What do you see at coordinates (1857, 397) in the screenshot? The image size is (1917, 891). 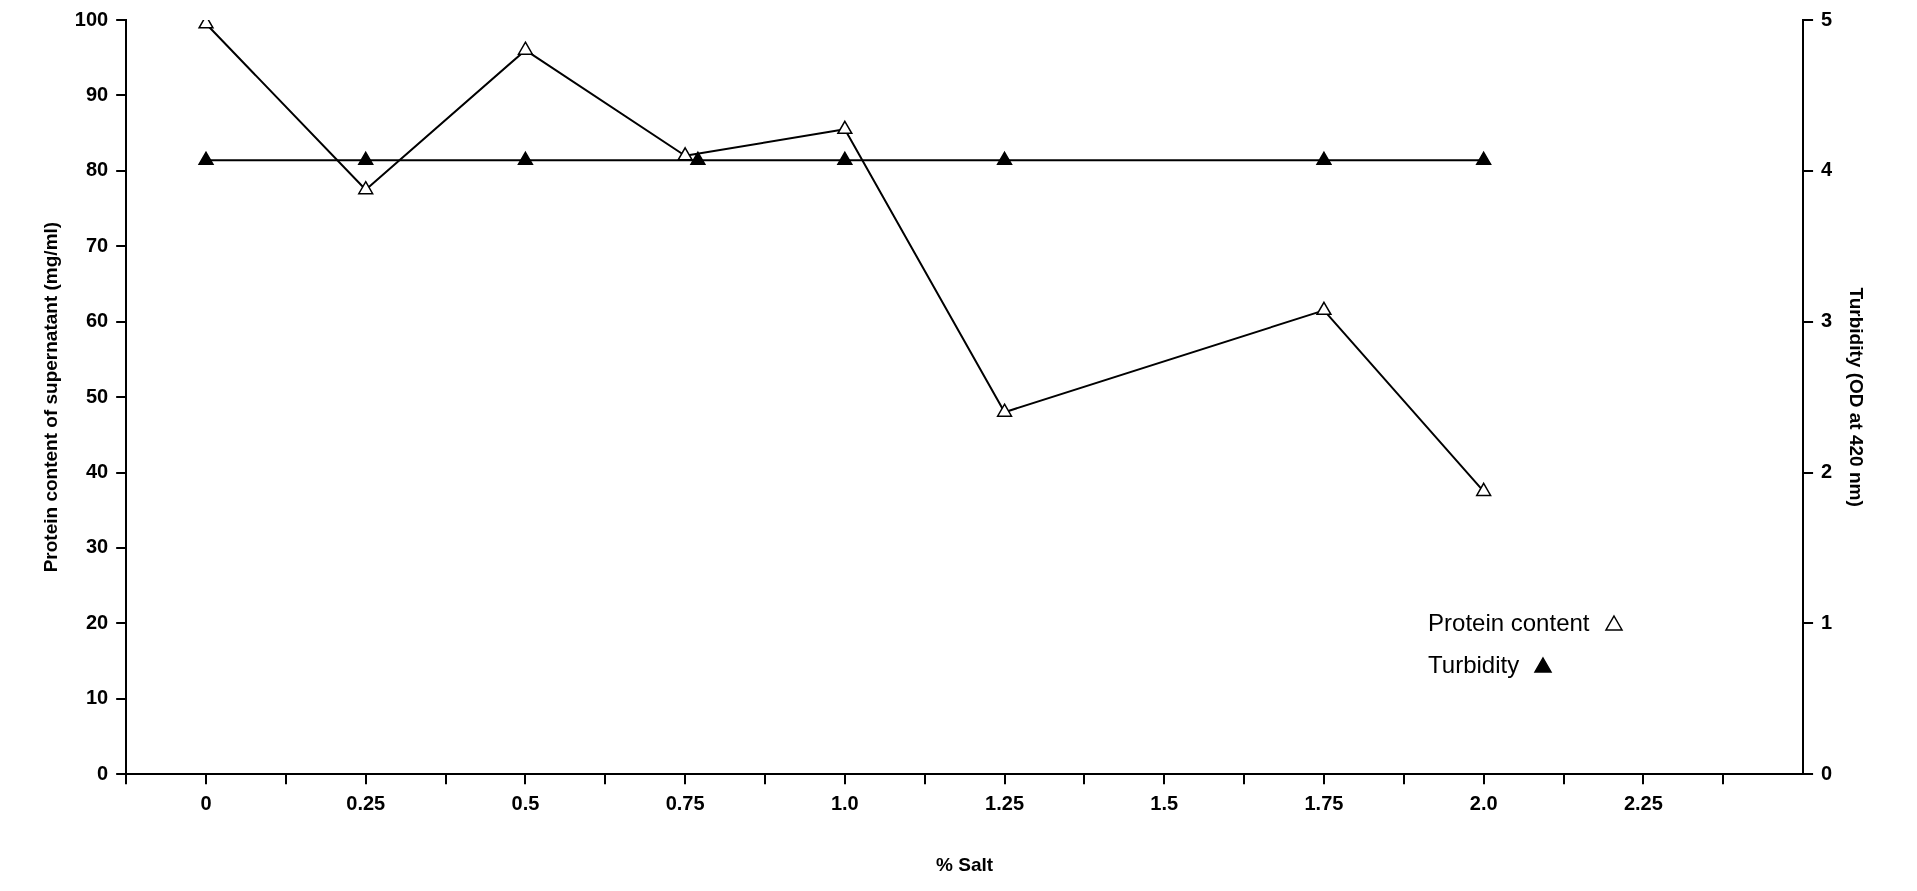 I see `y2-axis-title: Turbidity (OD at 420 nm)` at bounding box center [1857, 397].